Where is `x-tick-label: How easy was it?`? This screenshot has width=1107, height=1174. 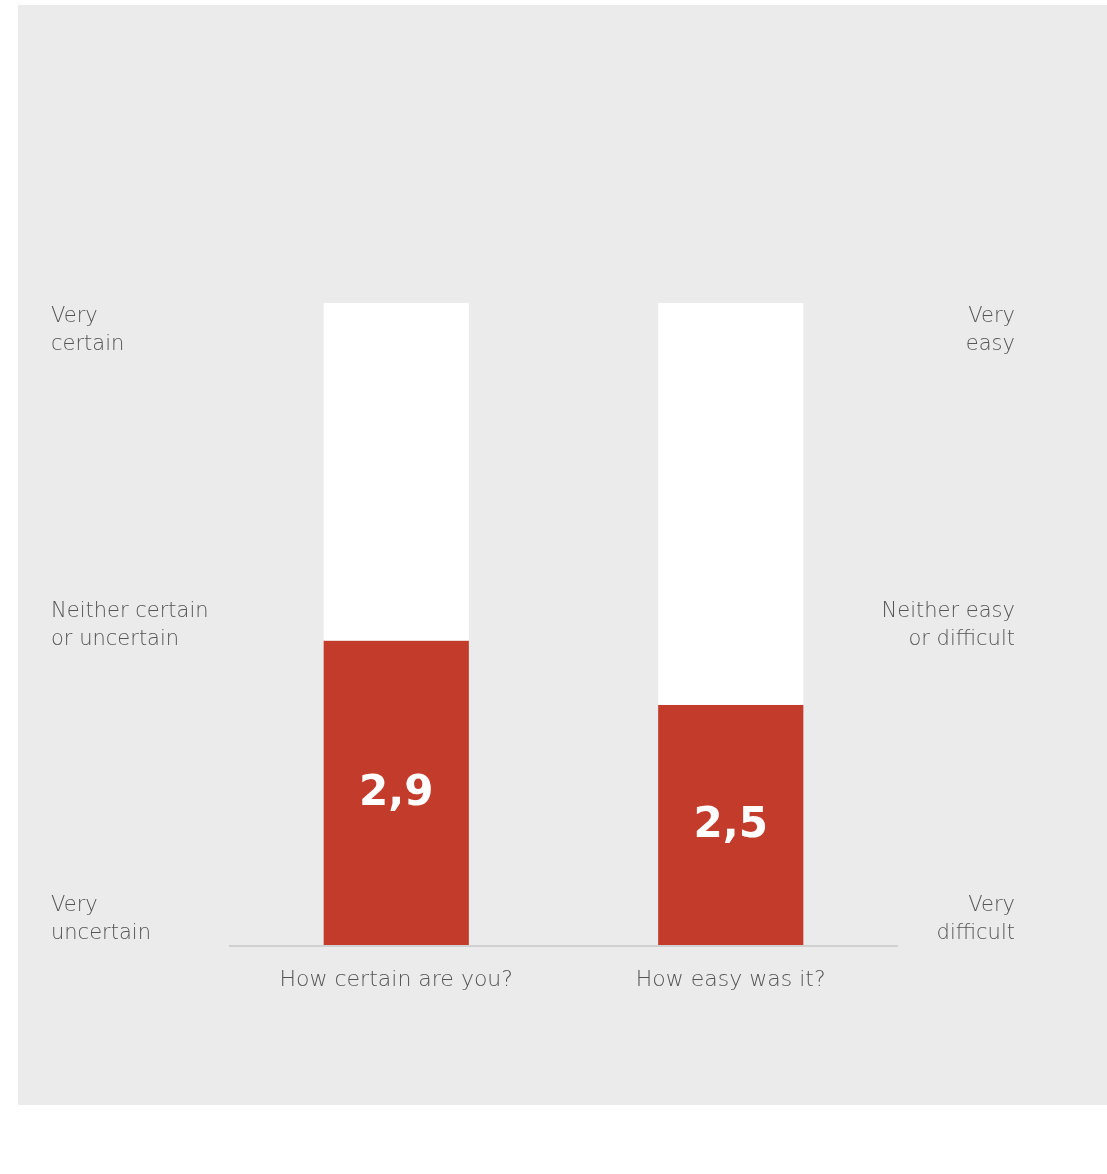
x-tick-label: How easy was it? is located at coordinates (730, 978).